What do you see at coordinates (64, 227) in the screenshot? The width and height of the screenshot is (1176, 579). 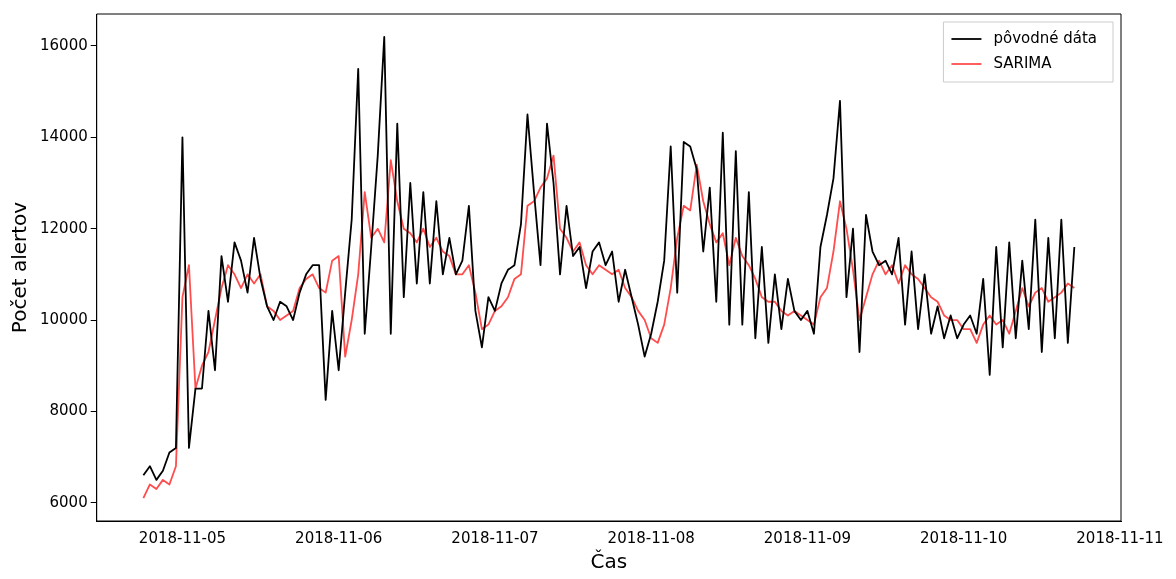 I see `y-tick-label: 12000` at bounding box center [64, 227].